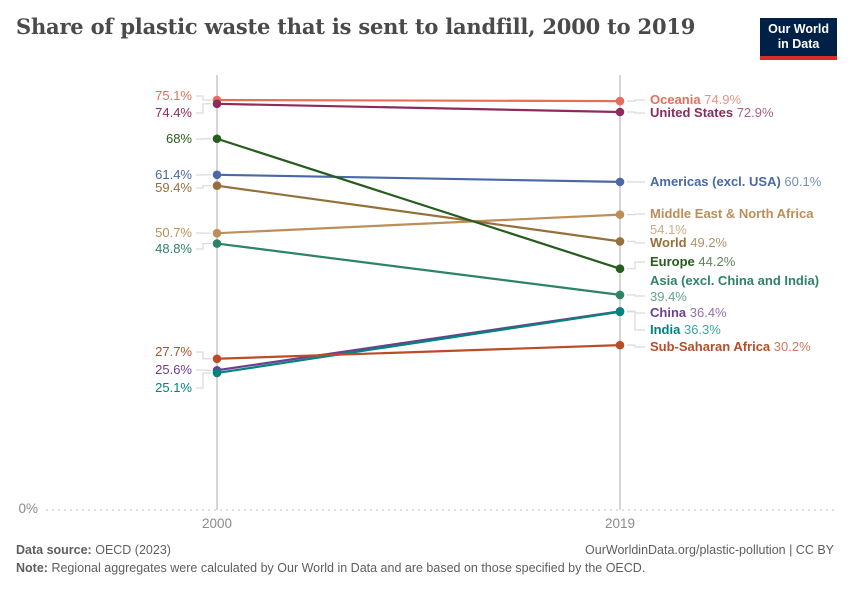 The image size is (850, 600). What do you see at coordinates (636, 242) in the screenshot?
I see `connector-end-world` at bounding box center [636, 242].